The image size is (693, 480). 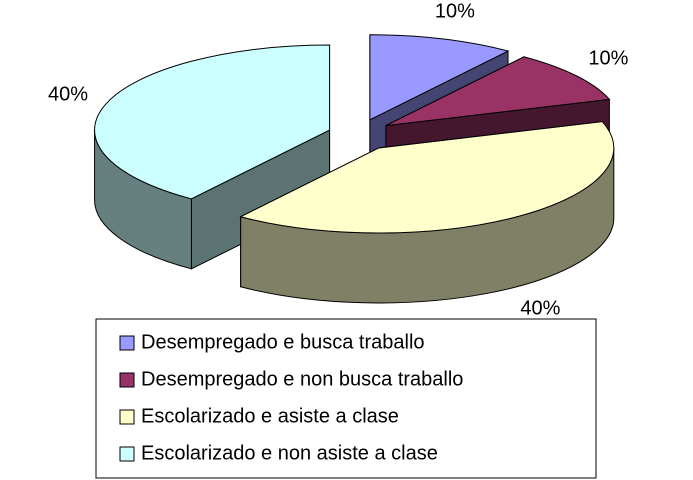 What do you see at coordinates (270, 416) in the screenshot?
I see `legend-label: Escolarizado e asiste a clase` at bounding box center [270, 416].